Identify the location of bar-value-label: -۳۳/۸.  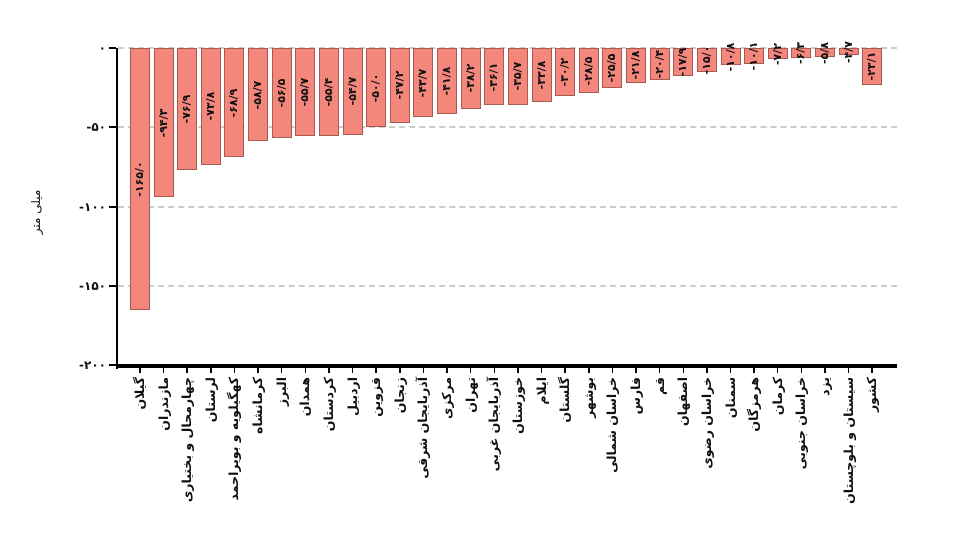
(541, 75).